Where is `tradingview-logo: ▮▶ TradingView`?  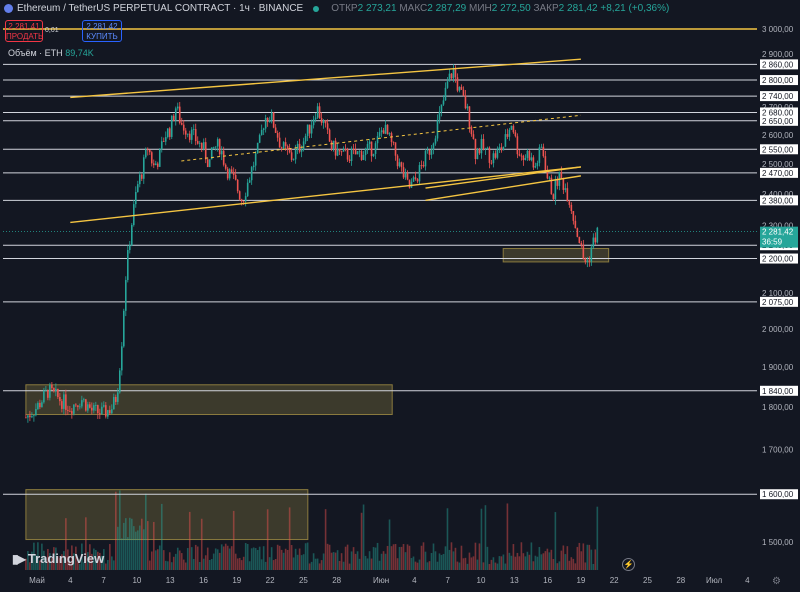
tradingview-logo: ▮▶ TradingView is located at coordinates (58, 558).